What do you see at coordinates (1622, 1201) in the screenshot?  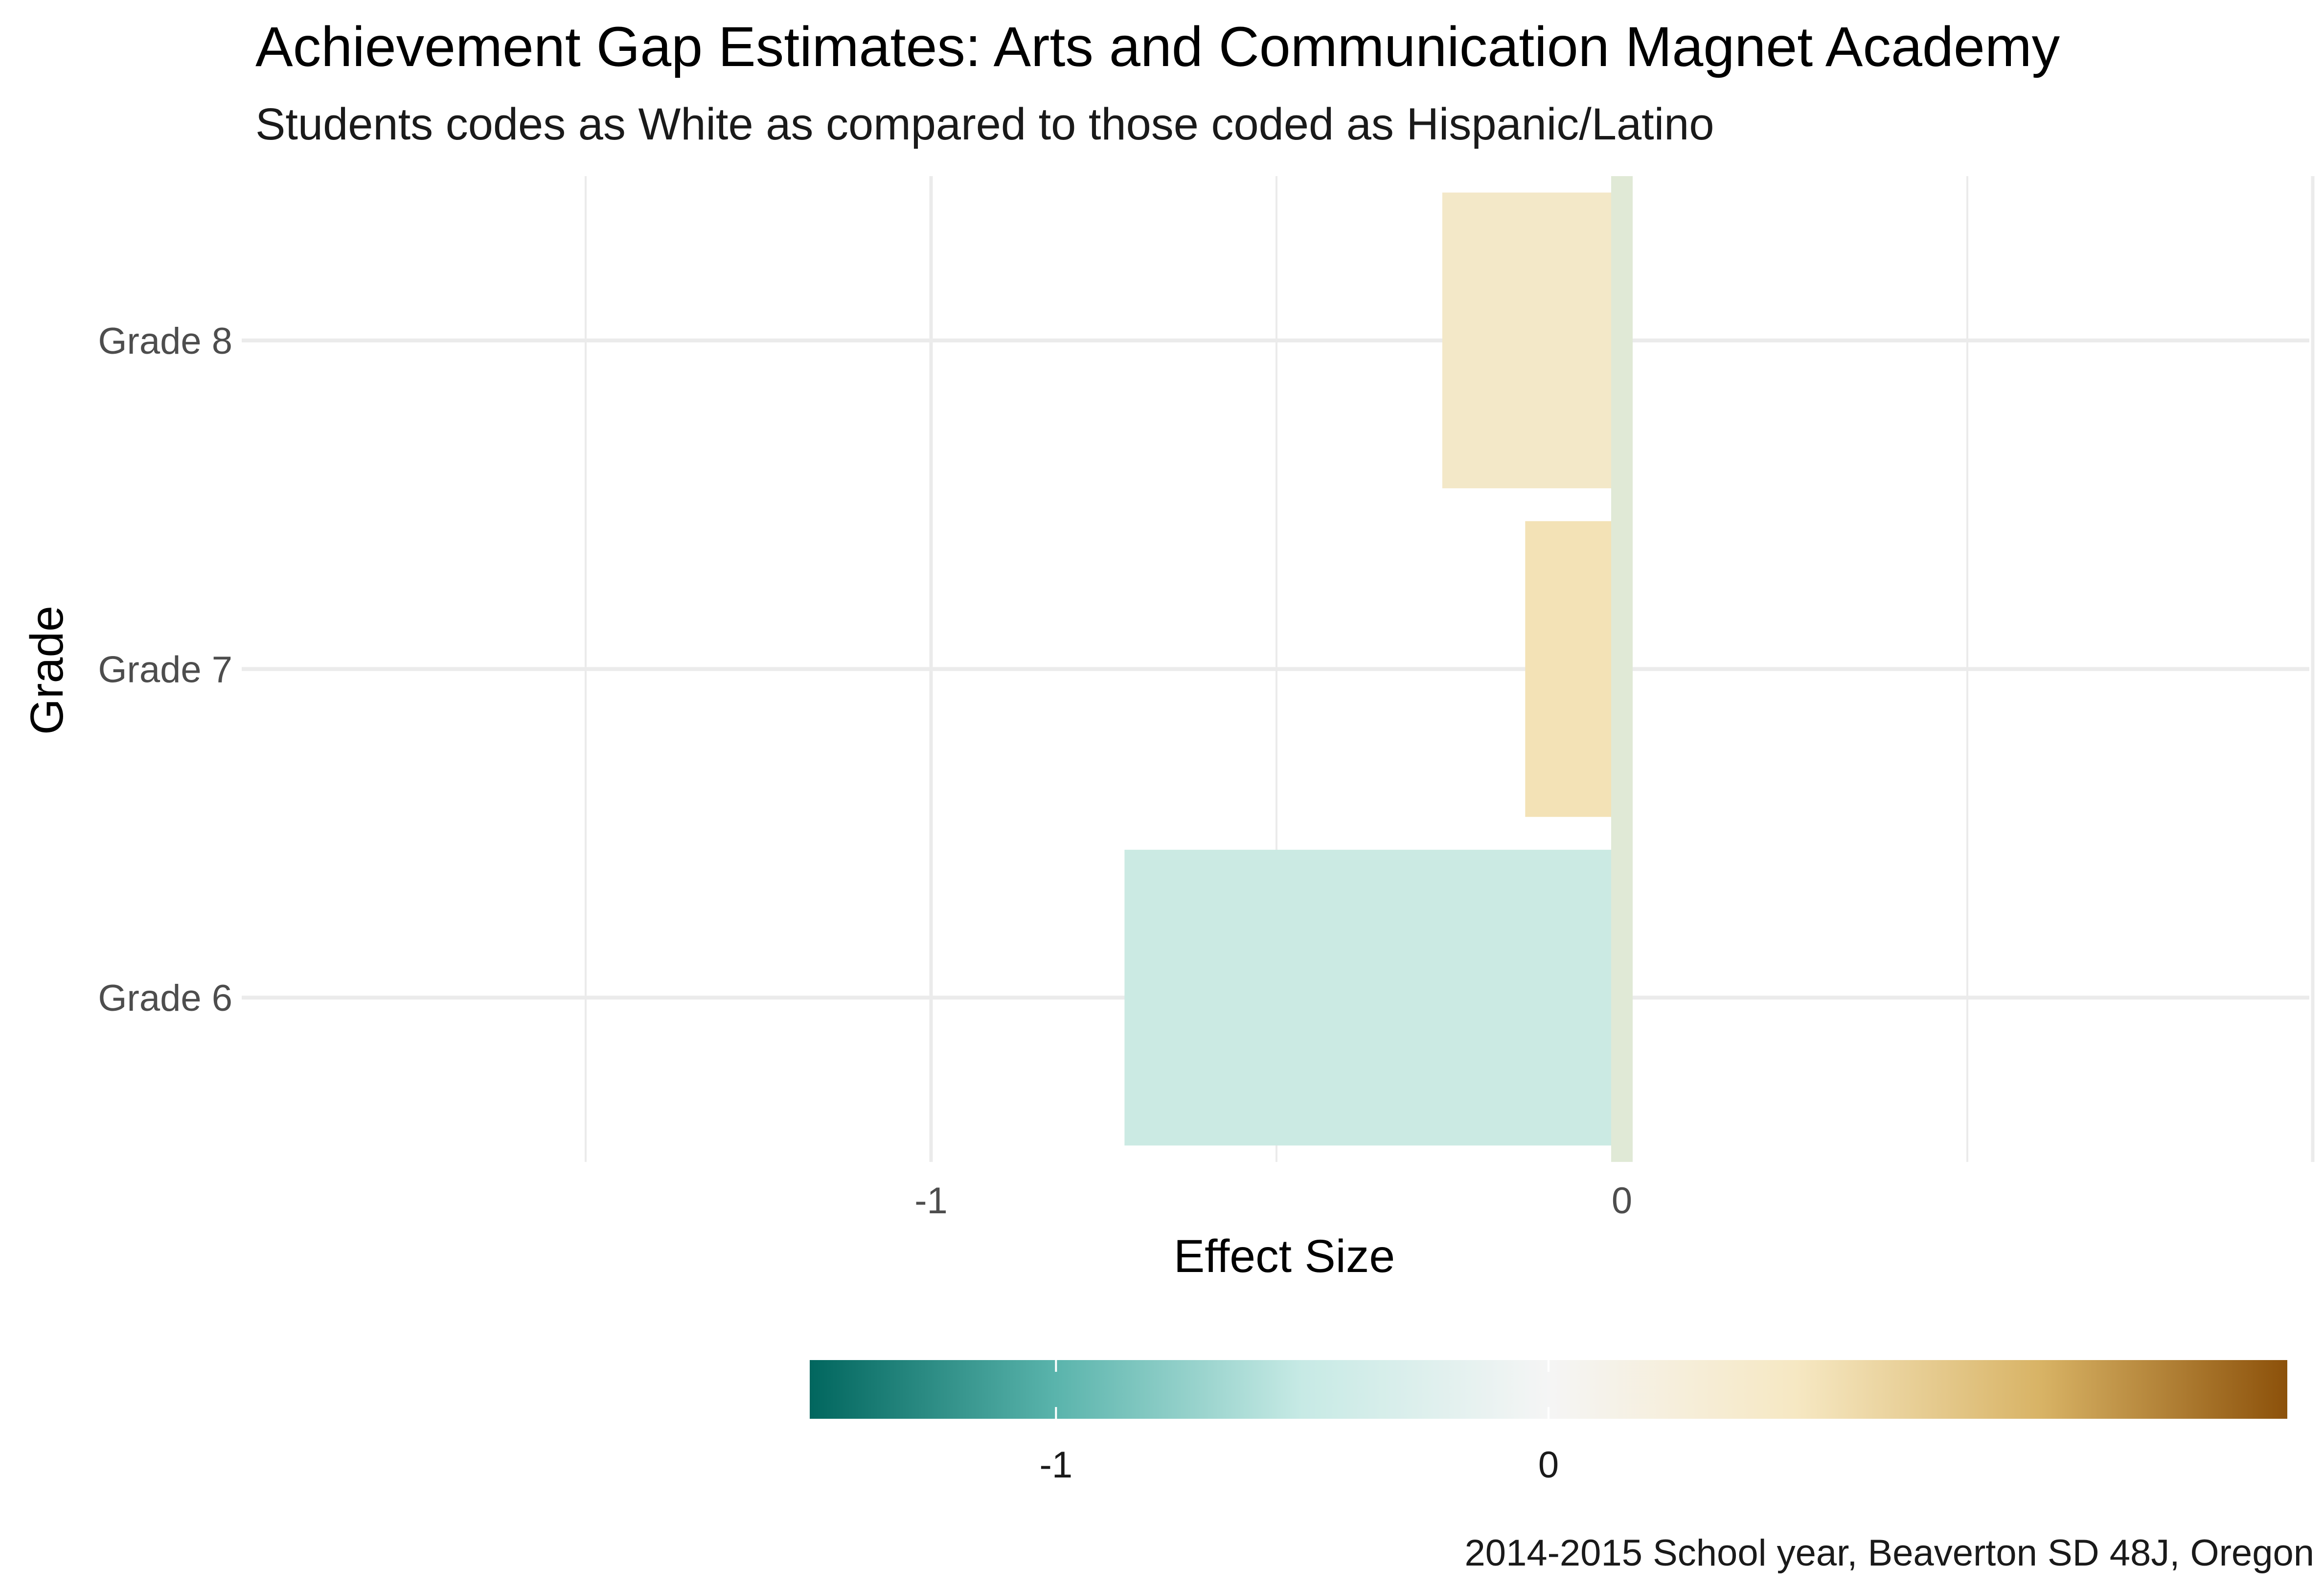 I see `x-tick-label: 0` at bounding box center [1622, 1201].